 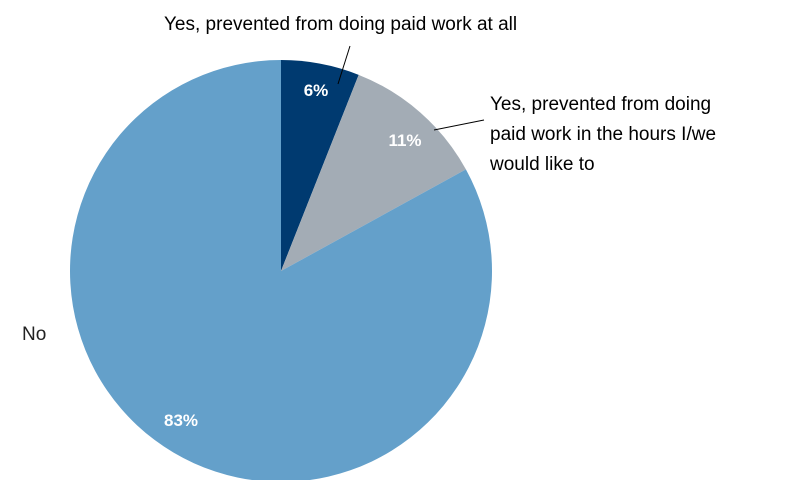 I want to click on value-label-work-at-all: 6%, so click(x=316, y=90).